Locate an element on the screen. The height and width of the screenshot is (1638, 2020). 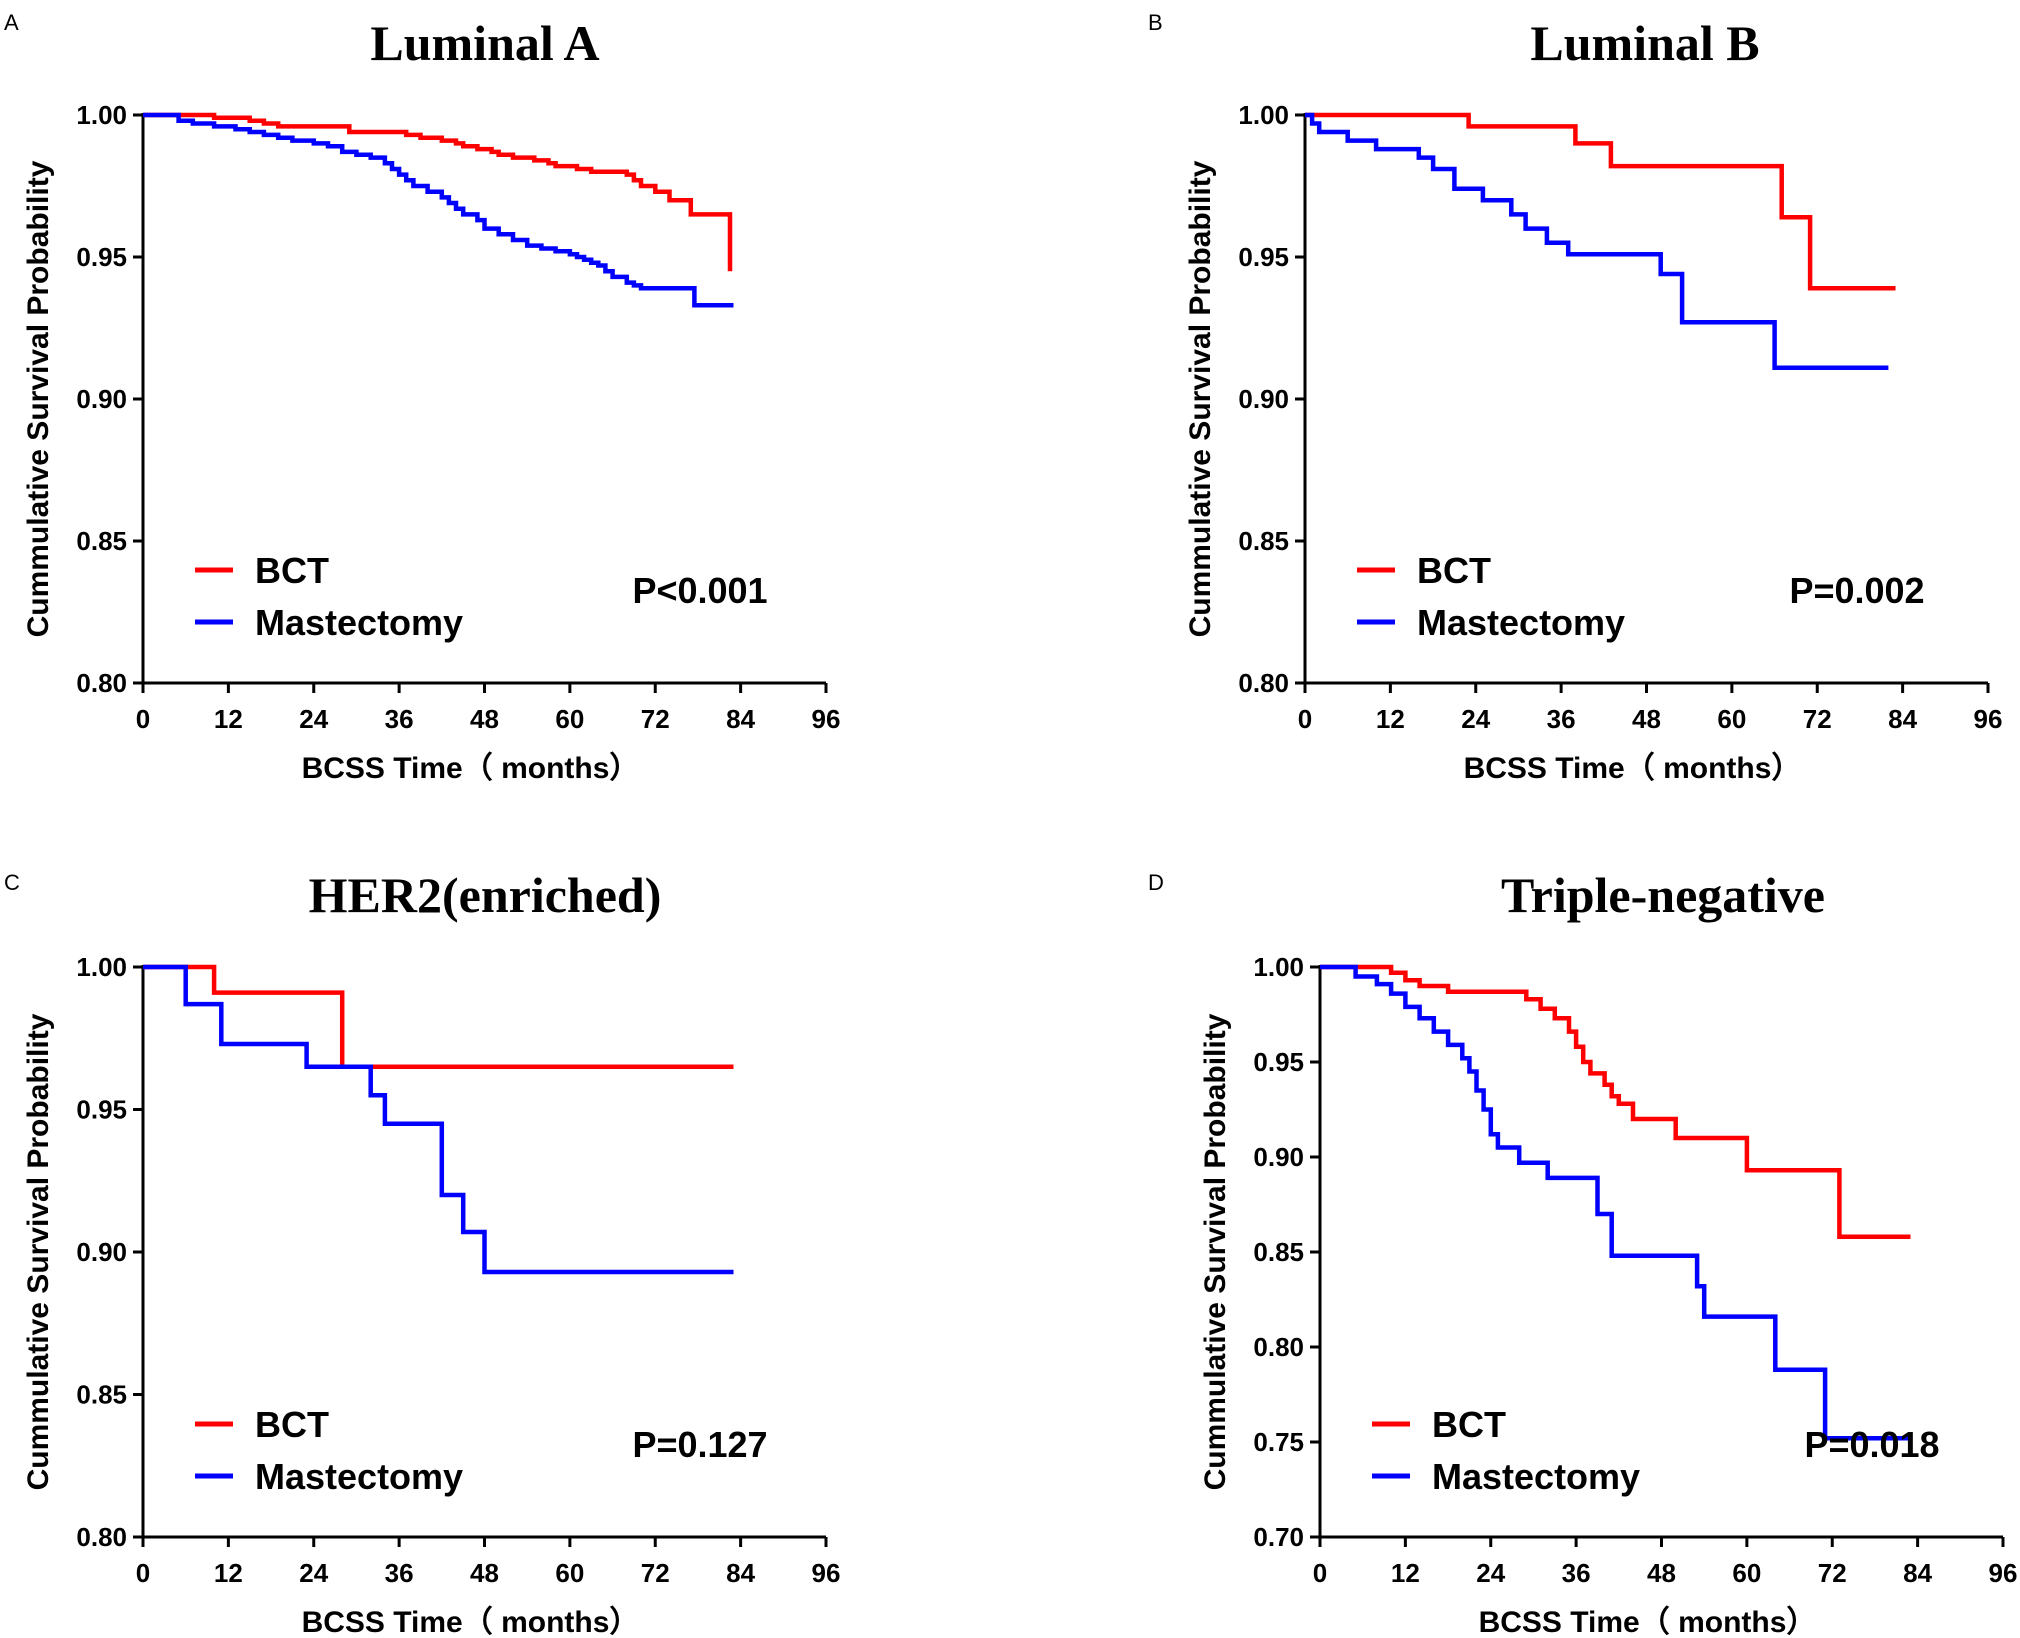
panel-letter: D is located at coordinates (1156, 882).